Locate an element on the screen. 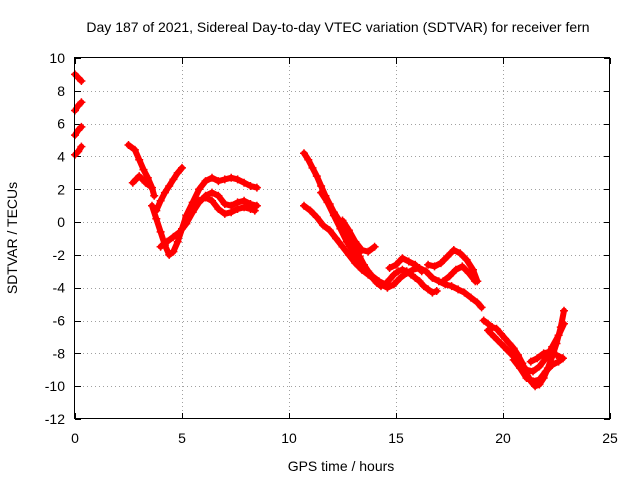 This screenshot has height=480, width=640. y-tick-label: 0 is located at coordinates (61, 222).